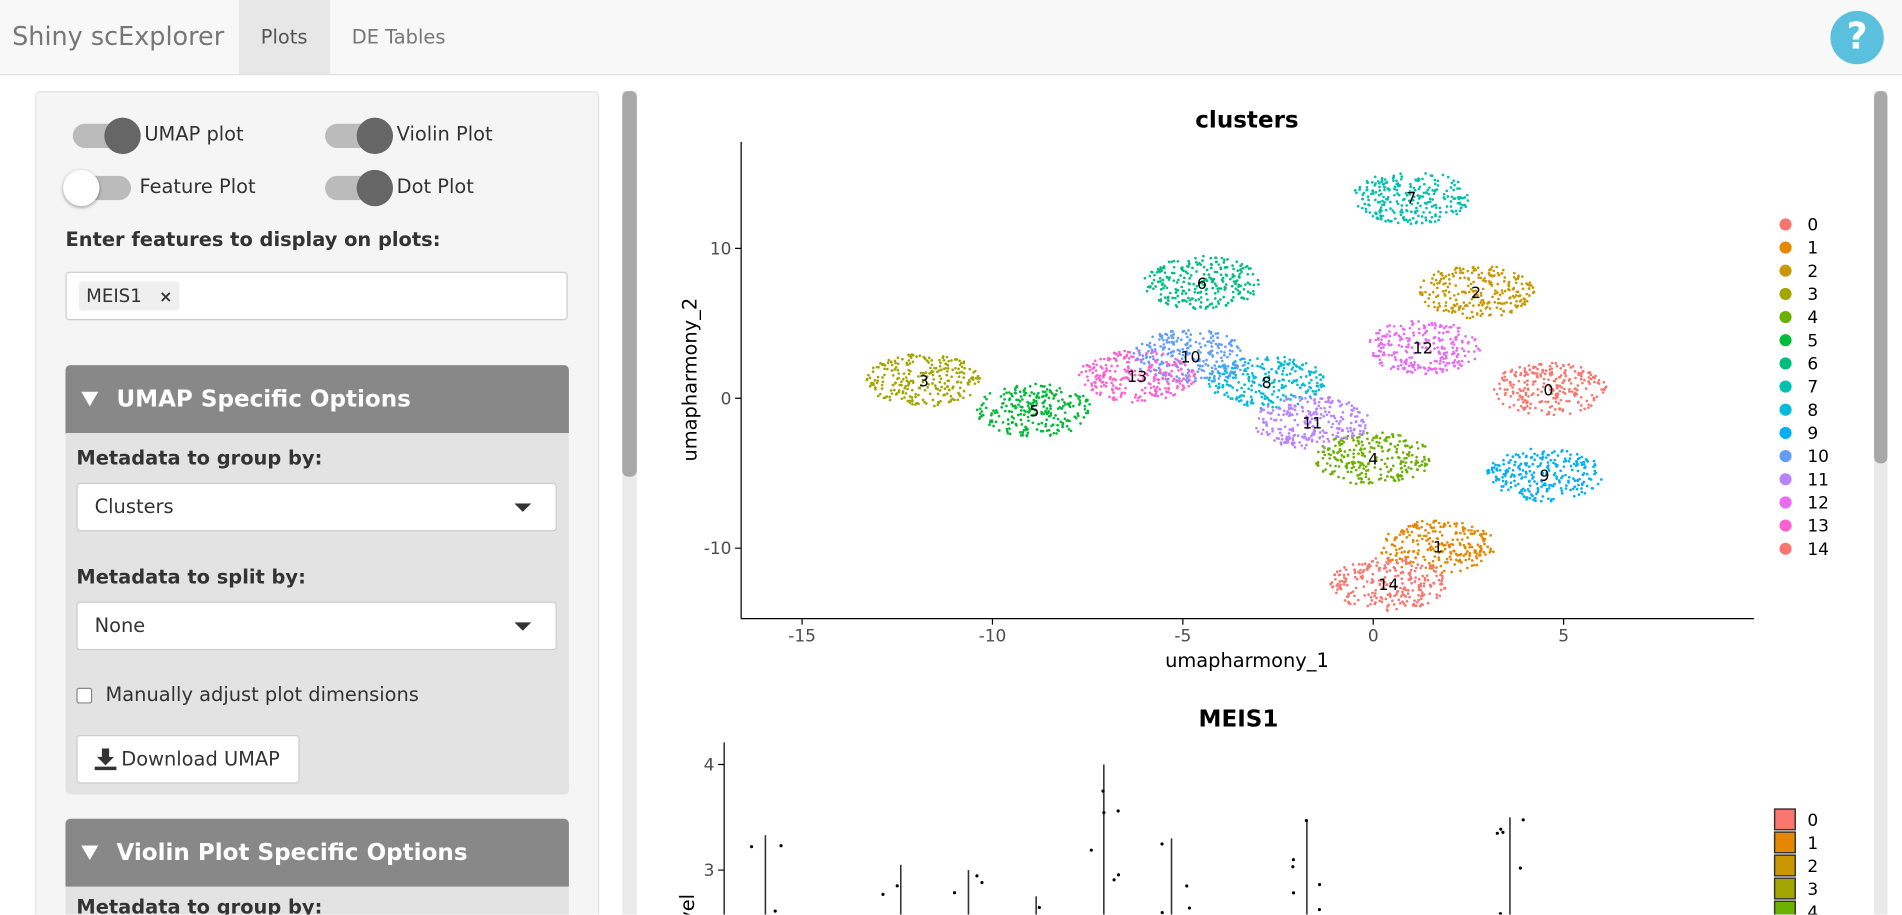 This screenshot has width=1902, height=915. What do you see at coordinates (84, 695) in the screenshot?
I see `checkbox` at bounding box center [84, 695].